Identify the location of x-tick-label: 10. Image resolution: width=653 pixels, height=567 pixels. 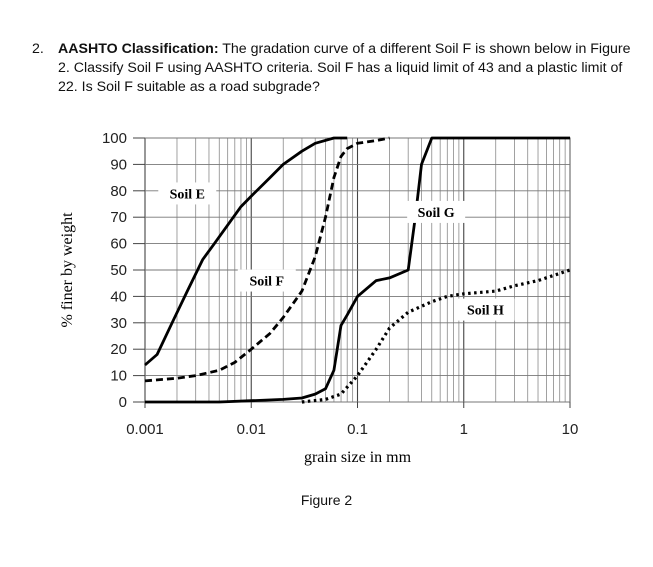
(570, 429).